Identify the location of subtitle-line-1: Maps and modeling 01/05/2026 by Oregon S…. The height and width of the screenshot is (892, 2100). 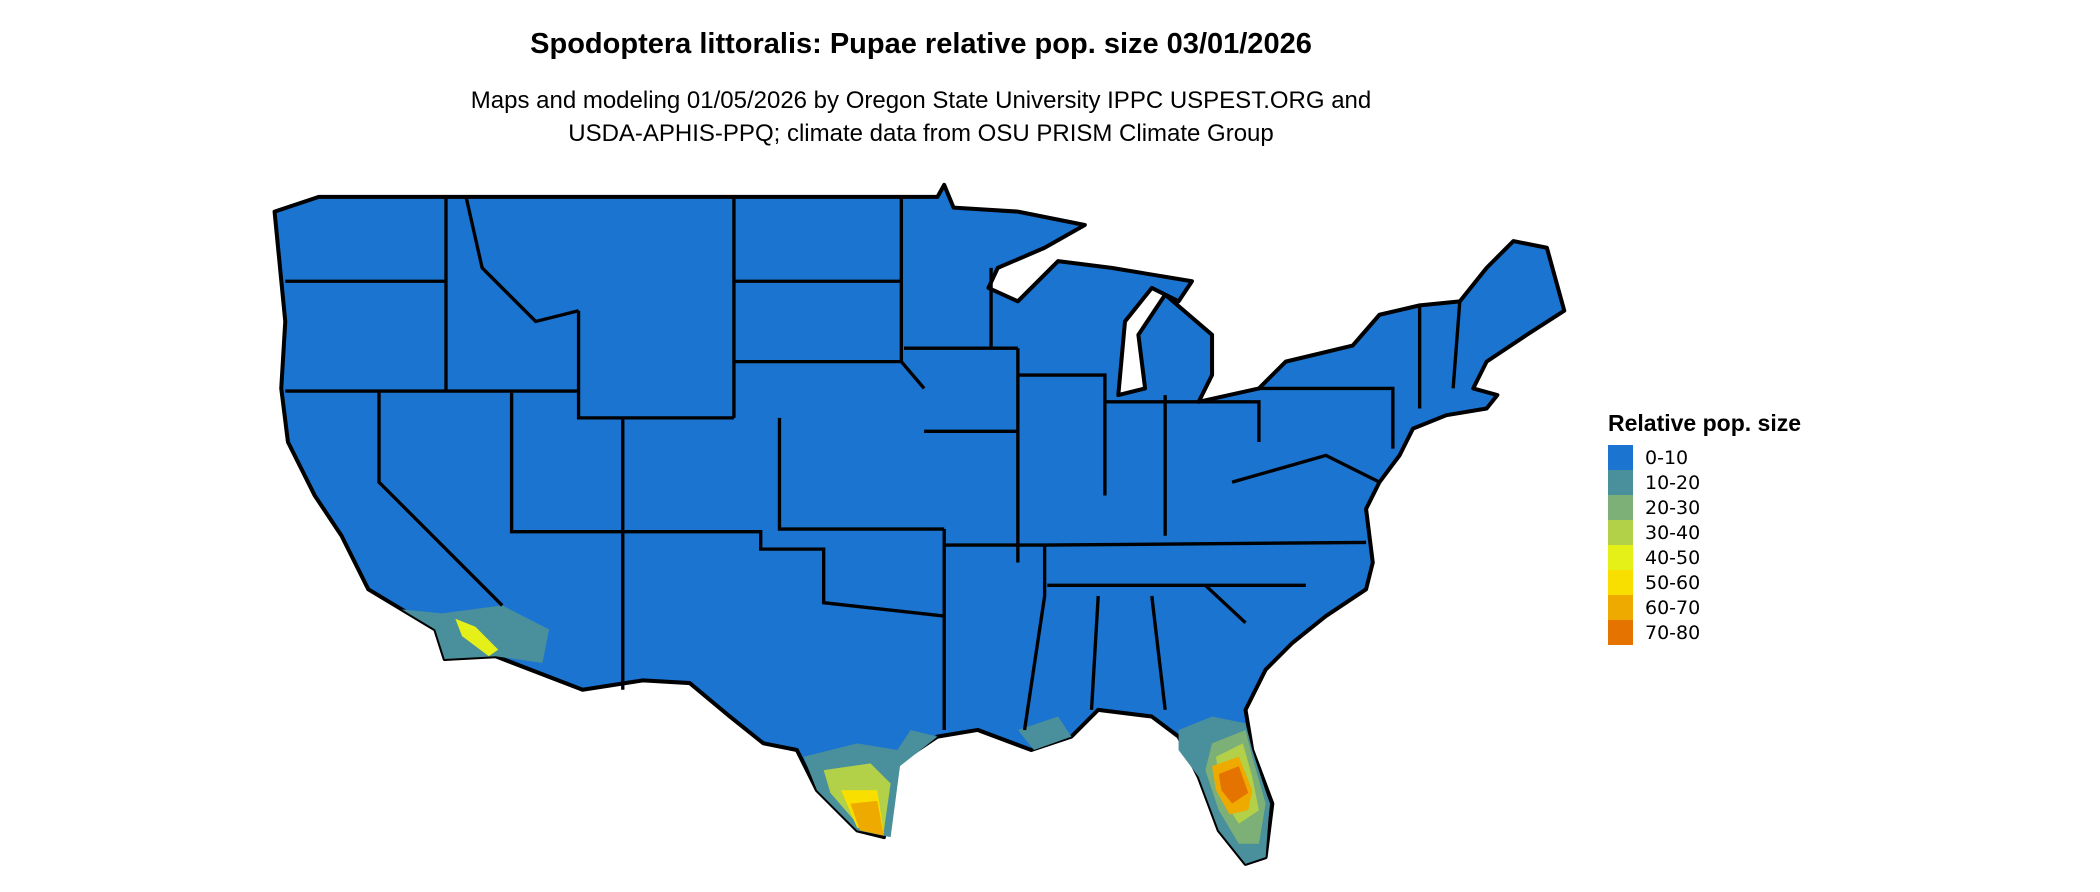
(921, 100).